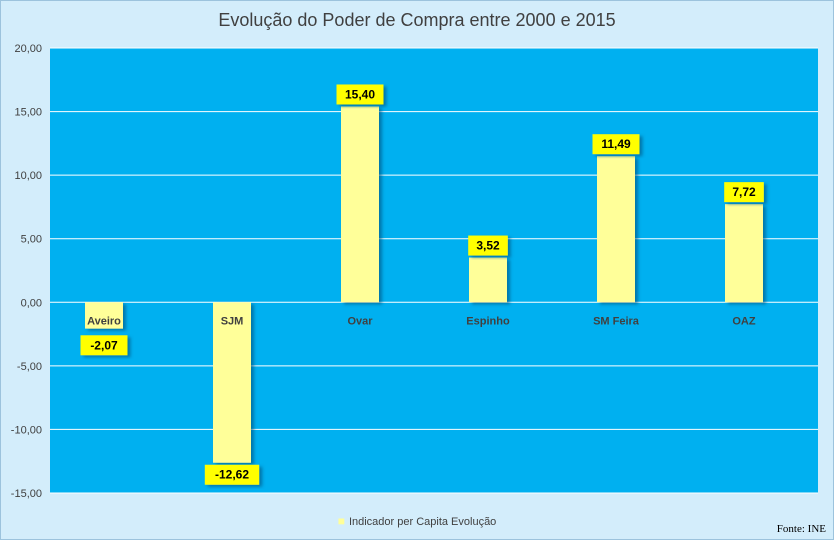 This screenshot has width=834, height=540. What do you see at coordinates (360, 321) in the screenshot?
I see `x-tick-label: Ovar` at bounding box center [360, 321].